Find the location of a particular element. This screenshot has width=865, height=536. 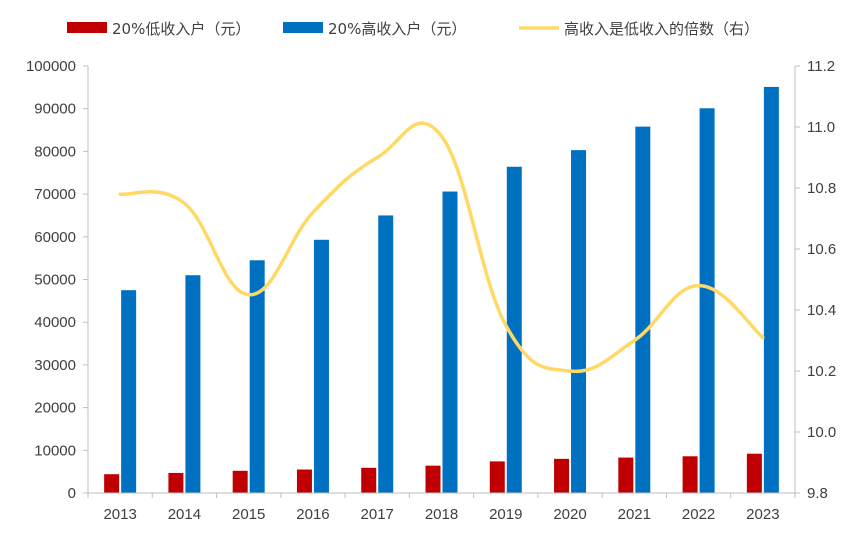

right-tick-label: 10.6 is located at coordinates (821, 249).